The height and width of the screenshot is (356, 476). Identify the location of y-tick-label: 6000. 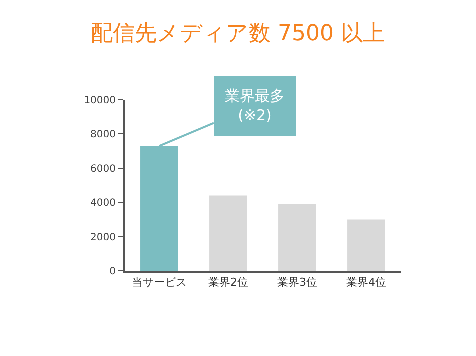
(103, 169).